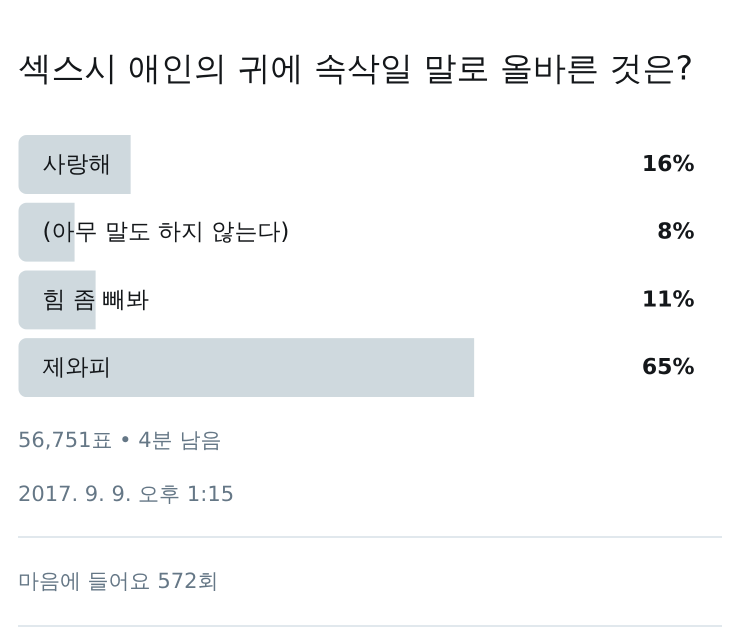  What do you see at coordinates (668, 299) in the screenshot?
I see `data-label: 11%` at bounding box center [668, 299].